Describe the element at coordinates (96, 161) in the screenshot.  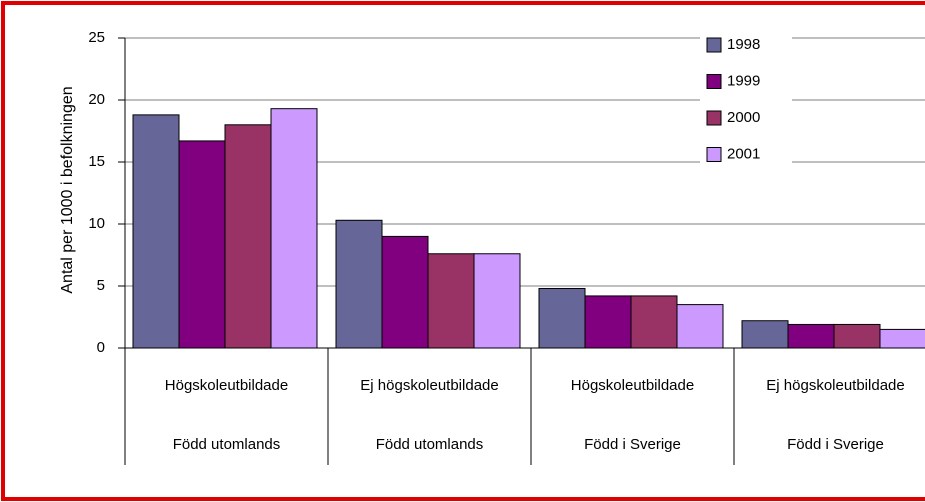
I see `y-tick-label: 15` at that location.